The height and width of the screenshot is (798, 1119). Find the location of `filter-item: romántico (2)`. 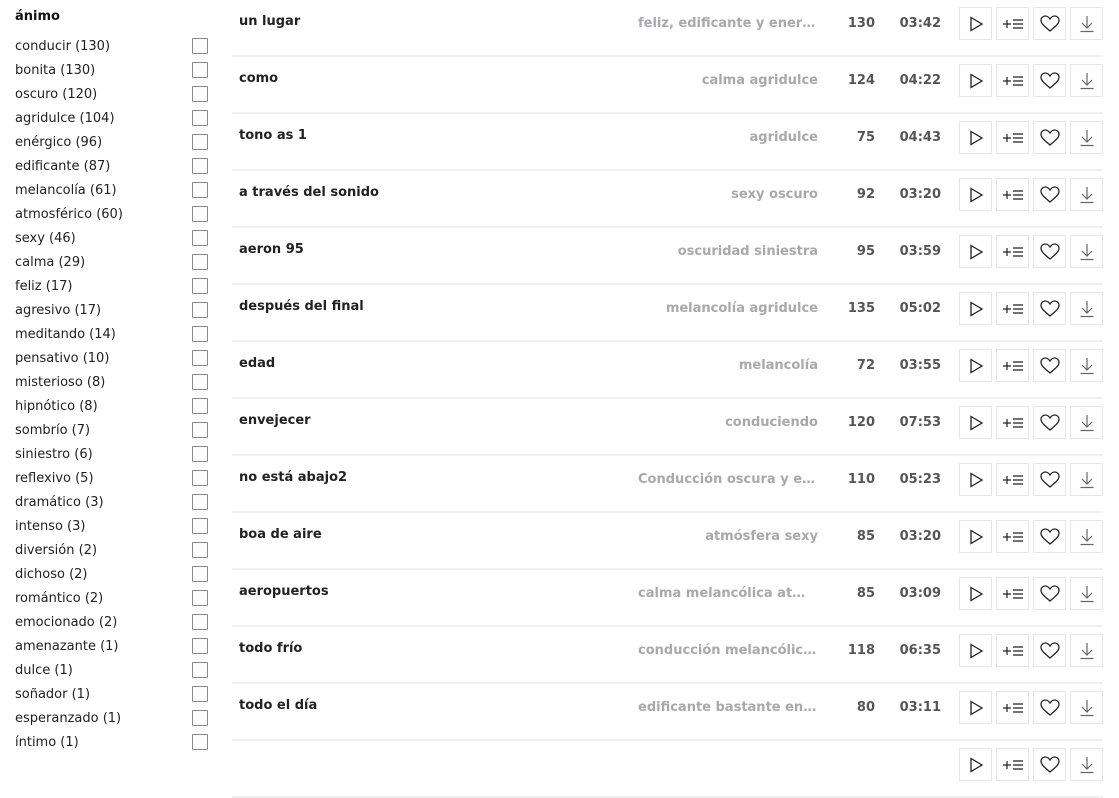

filter-item: romántico (2) is located at coordinates (111, 598).